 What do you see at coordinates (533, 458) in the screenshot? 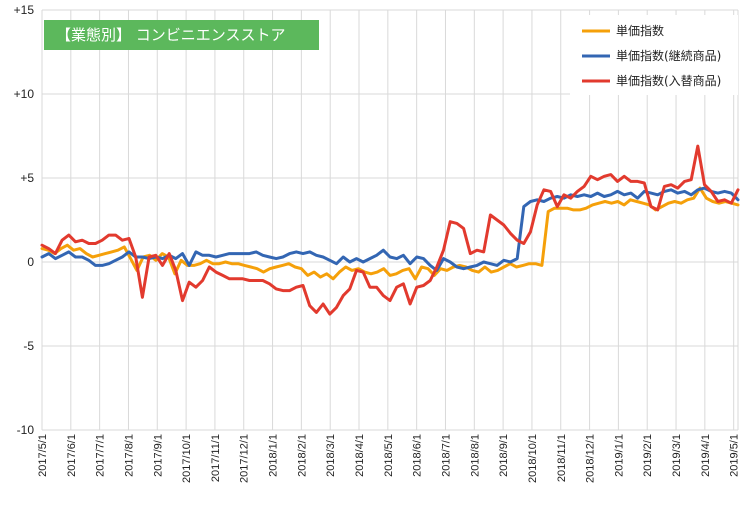
I see `x-tick-label: 2018/10/1` at bounding box center [533, 458].